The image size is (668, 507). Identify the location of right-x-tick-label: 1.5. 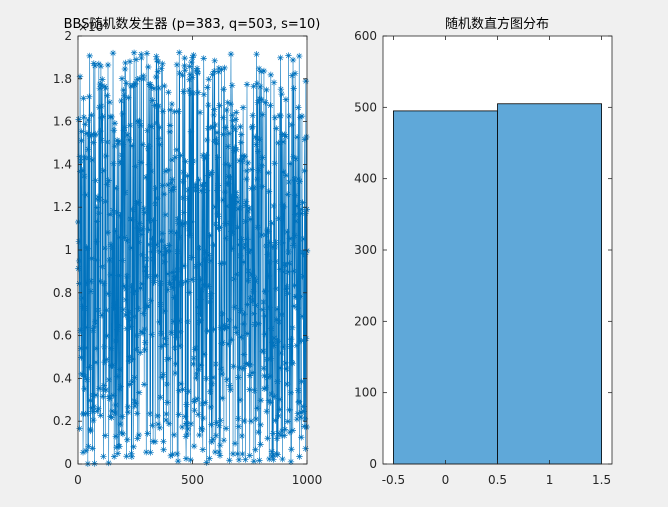
(601, 480).